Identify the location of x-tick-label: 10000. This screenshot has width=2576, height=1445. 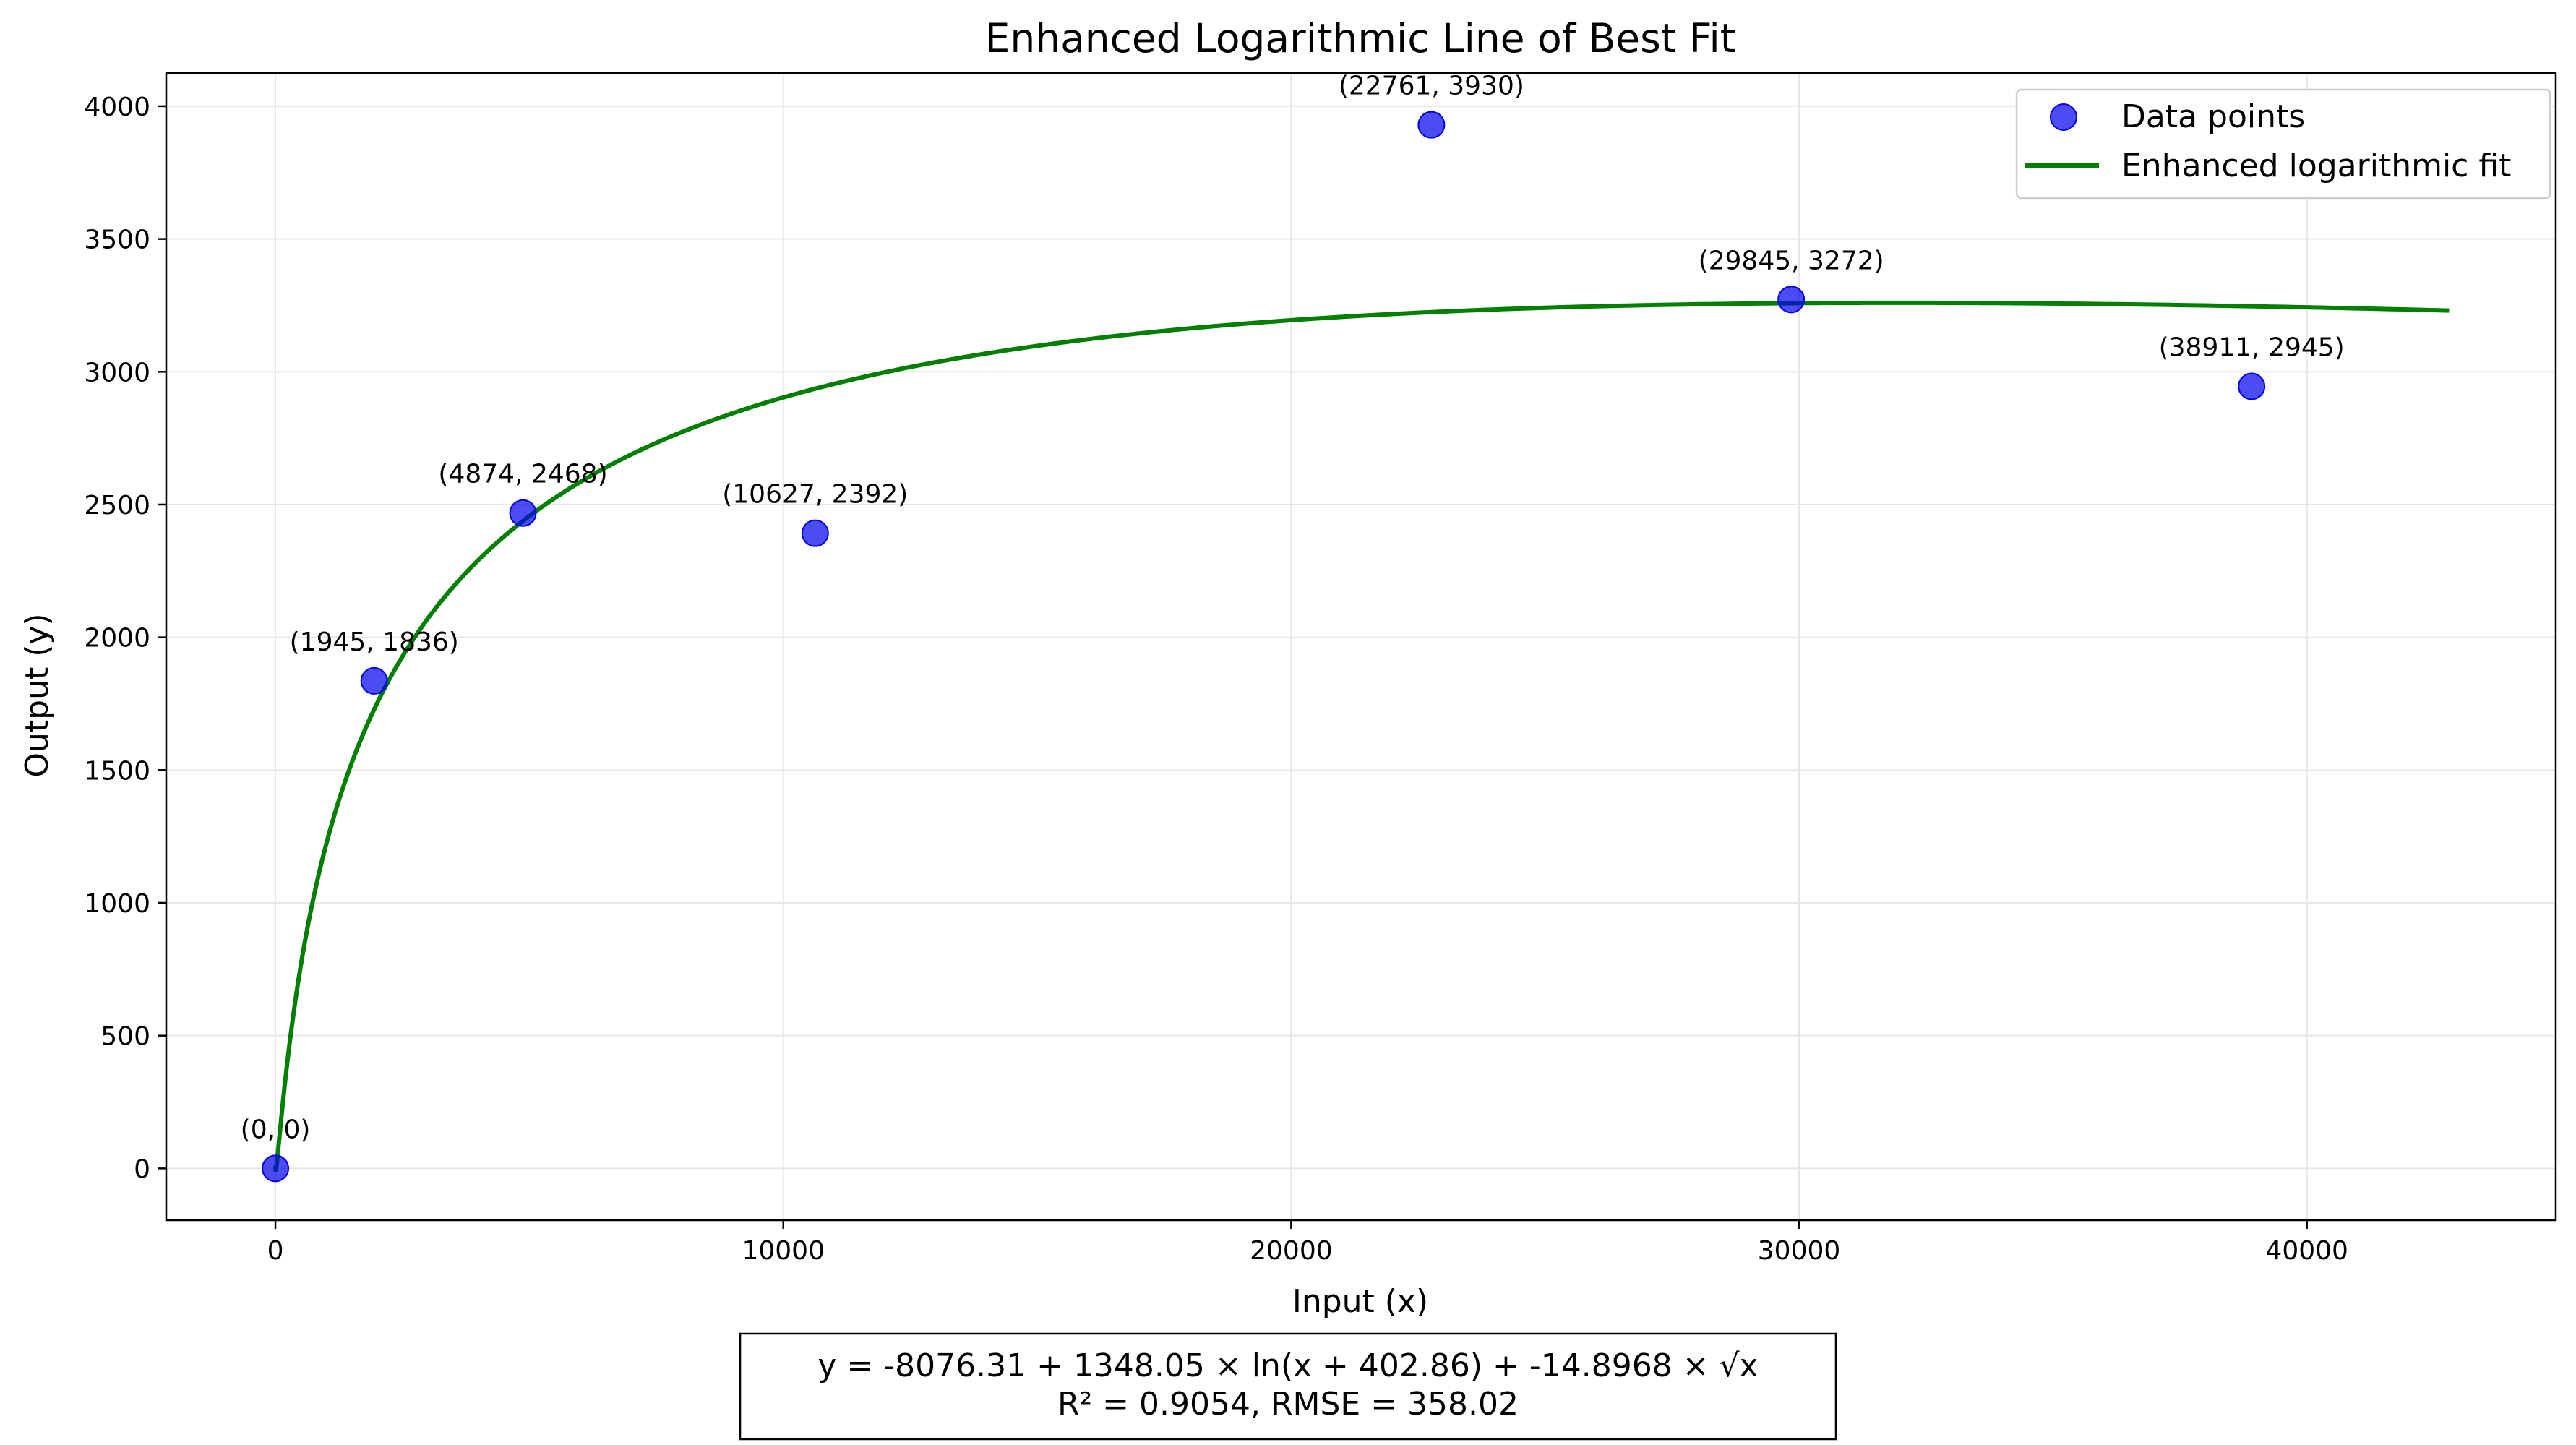
(783, 1251).